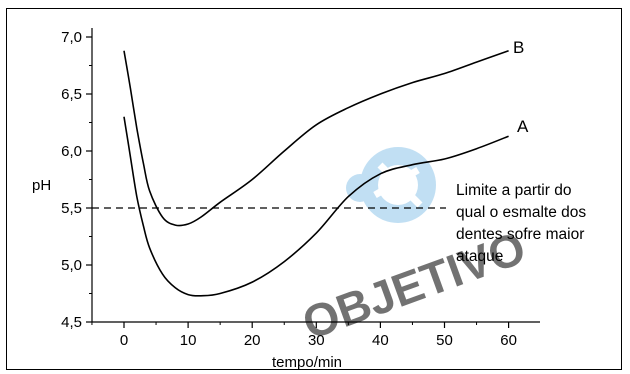 The image size is (630, 374). I want to click on x-tick-label: 50, so click(444, 340).